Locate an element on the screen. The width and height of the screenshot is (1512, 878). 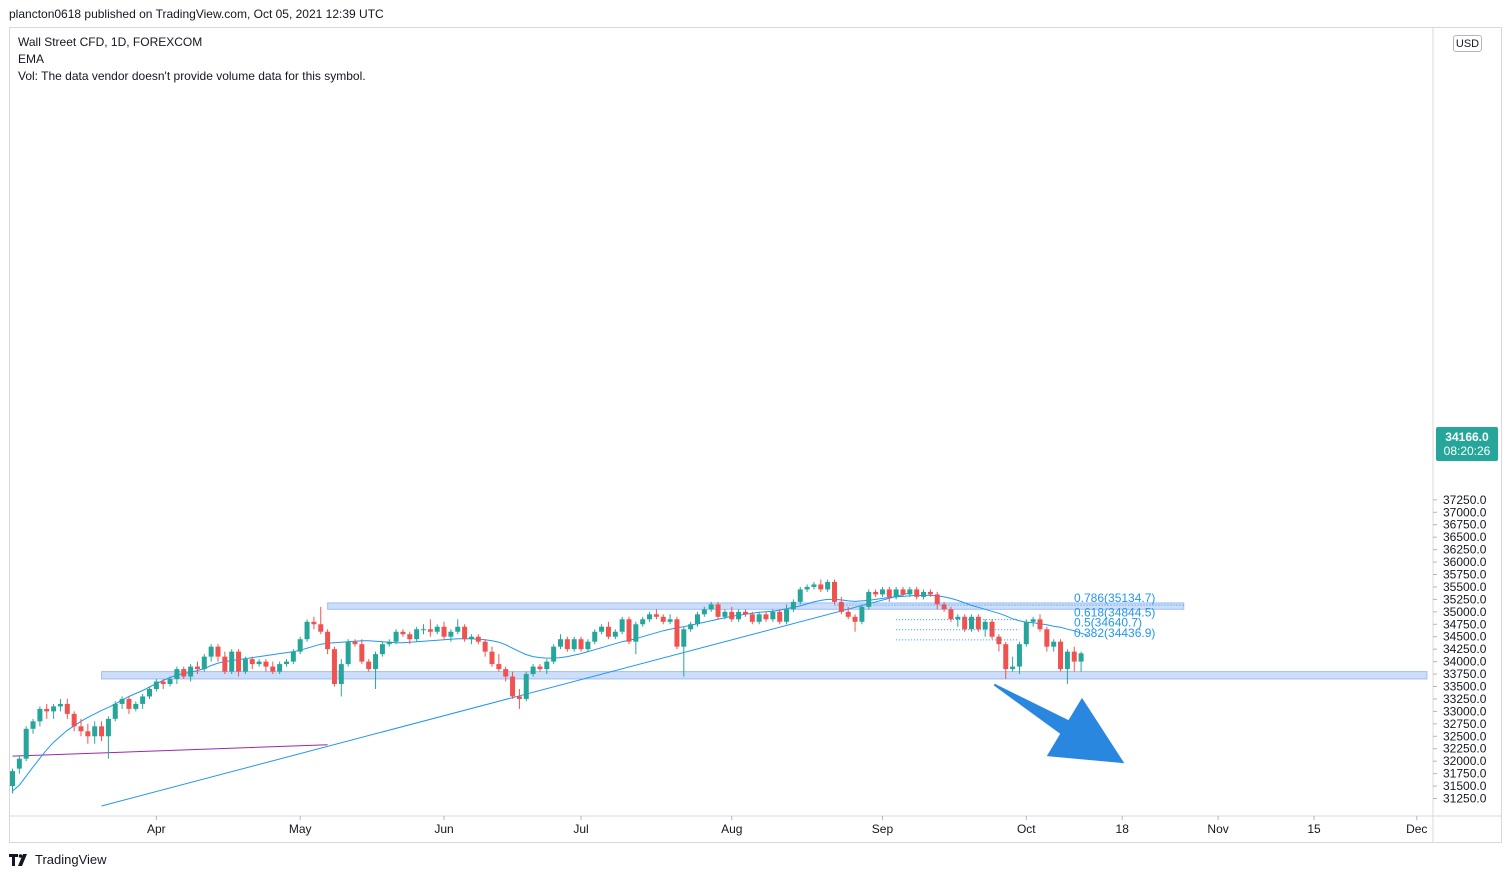
down-arrow-icon is located at coordinates (1059, 723).